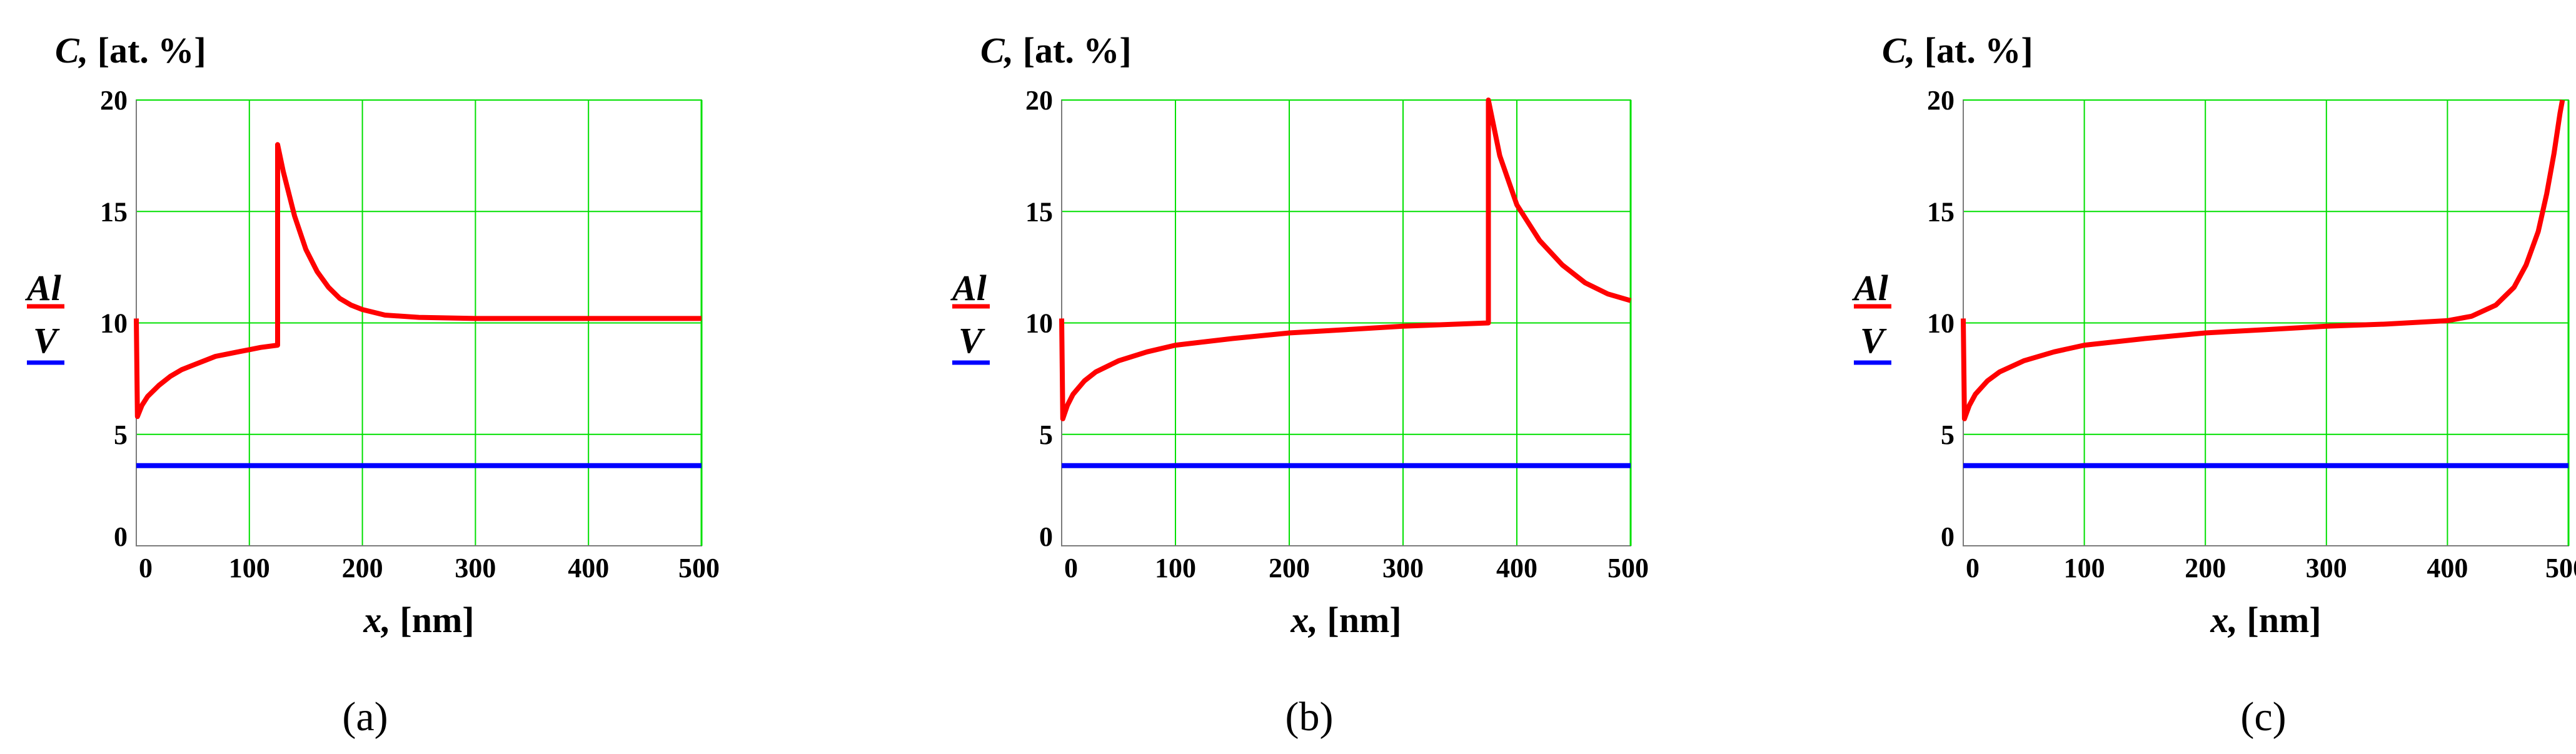  I want to click on panel-label: (b), so click(1309, 717).